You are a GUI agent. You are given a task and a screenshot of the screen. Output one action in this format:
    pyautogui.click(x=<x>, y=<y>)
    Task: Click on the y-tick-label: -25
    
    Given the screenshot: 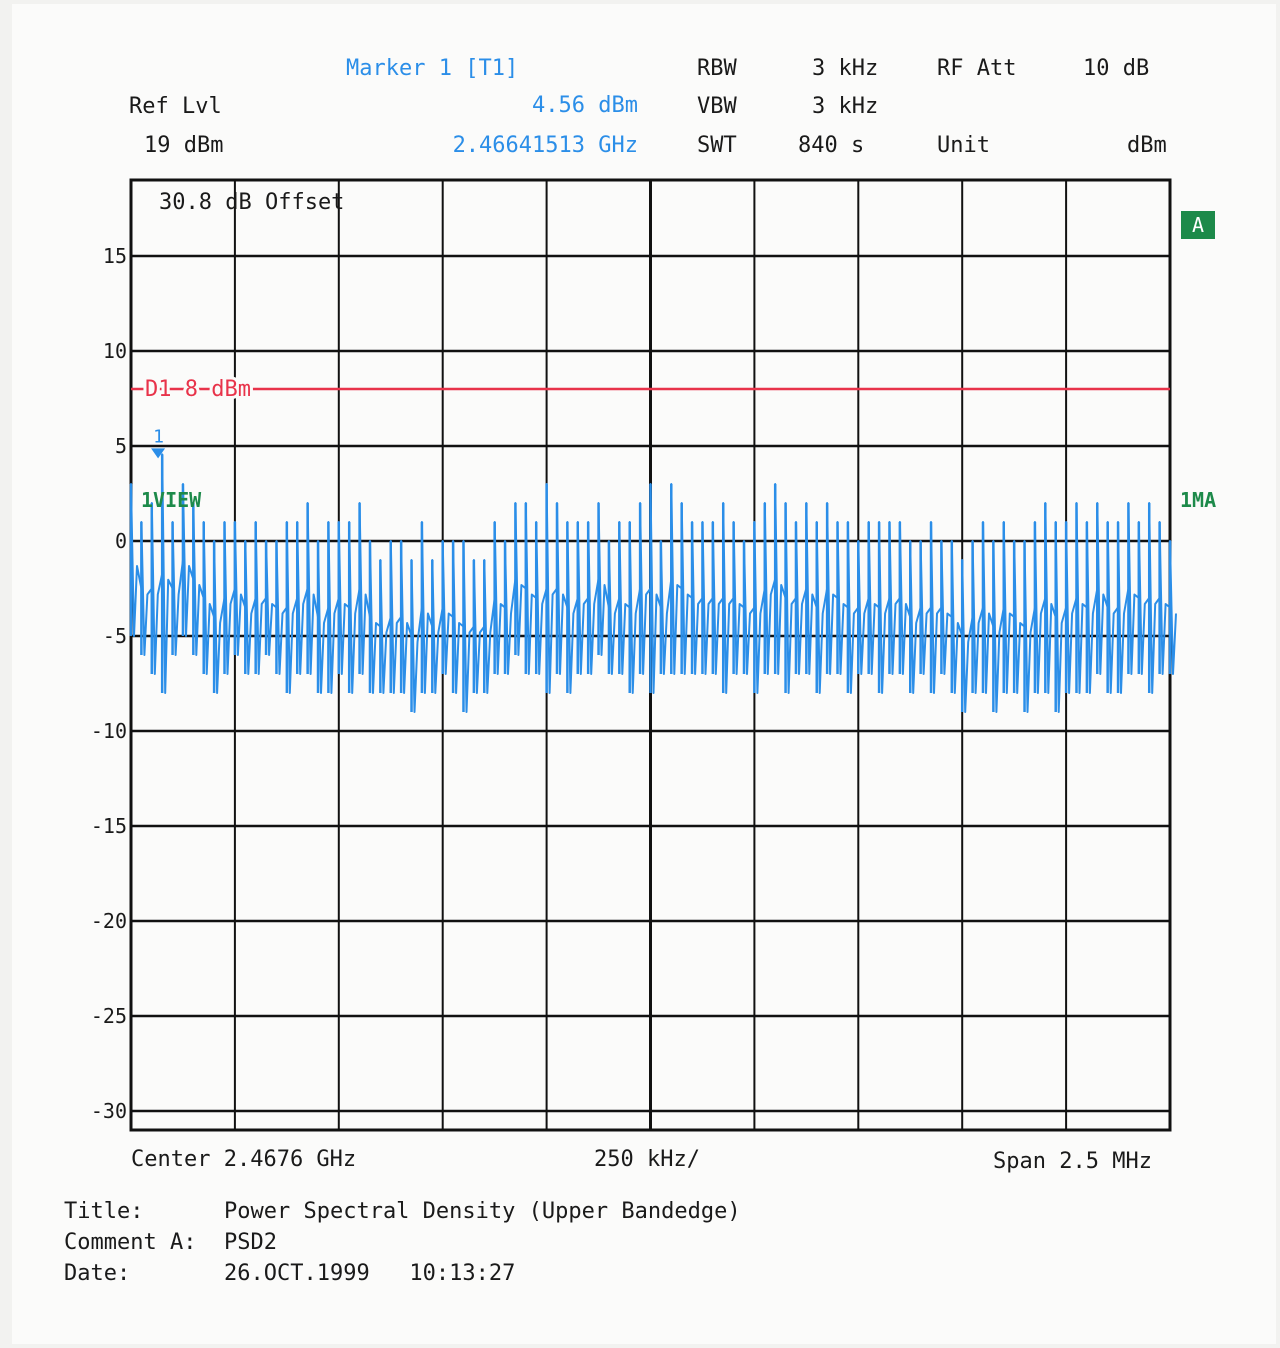 What is the action you would take?
    pyautogui.click(x=109, y=1016)
    